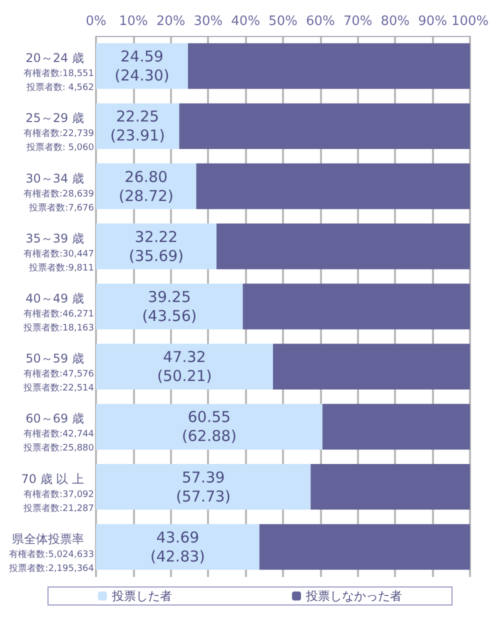 This screenshot has height=619, width=500. I want to click on text: 投票者数:25,880, so click(58, 448).